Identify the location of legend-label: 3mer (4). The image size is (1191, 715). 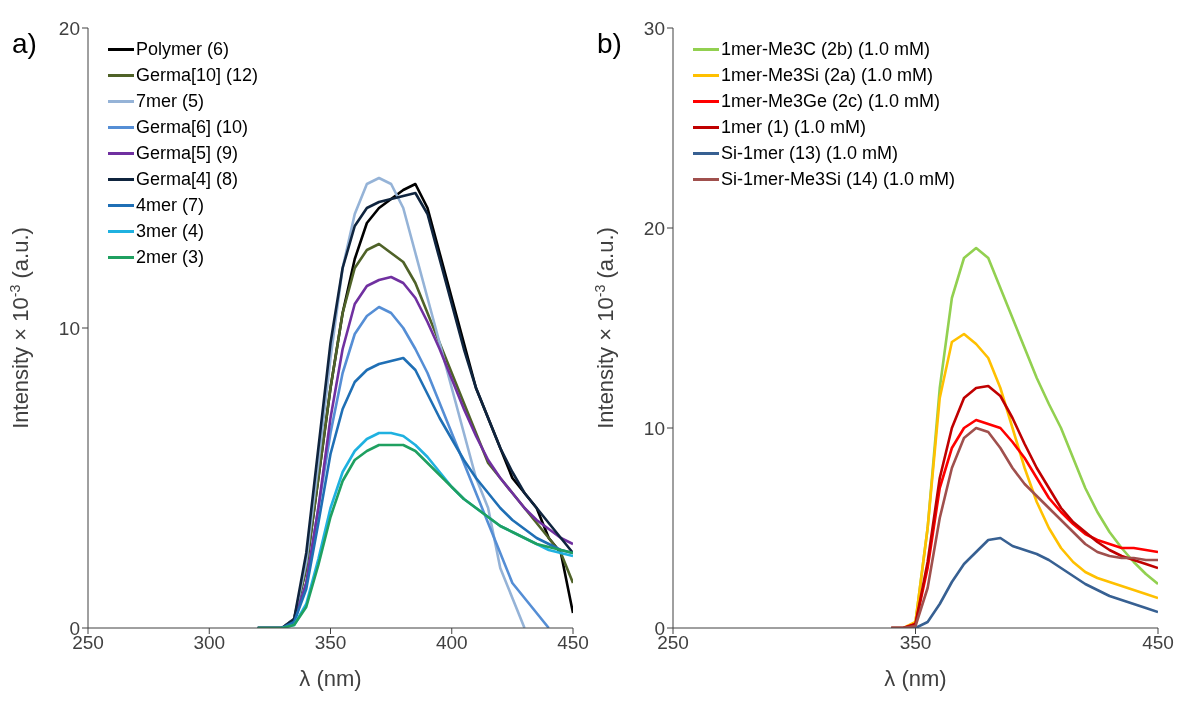
(170, 231).